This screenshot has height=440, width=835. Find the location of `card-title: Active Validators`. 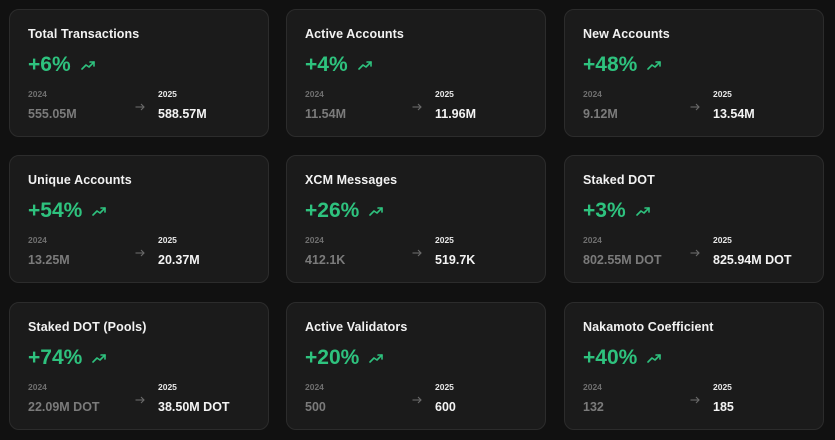

card-title: Active Validators is located at coordinates (356, 327).